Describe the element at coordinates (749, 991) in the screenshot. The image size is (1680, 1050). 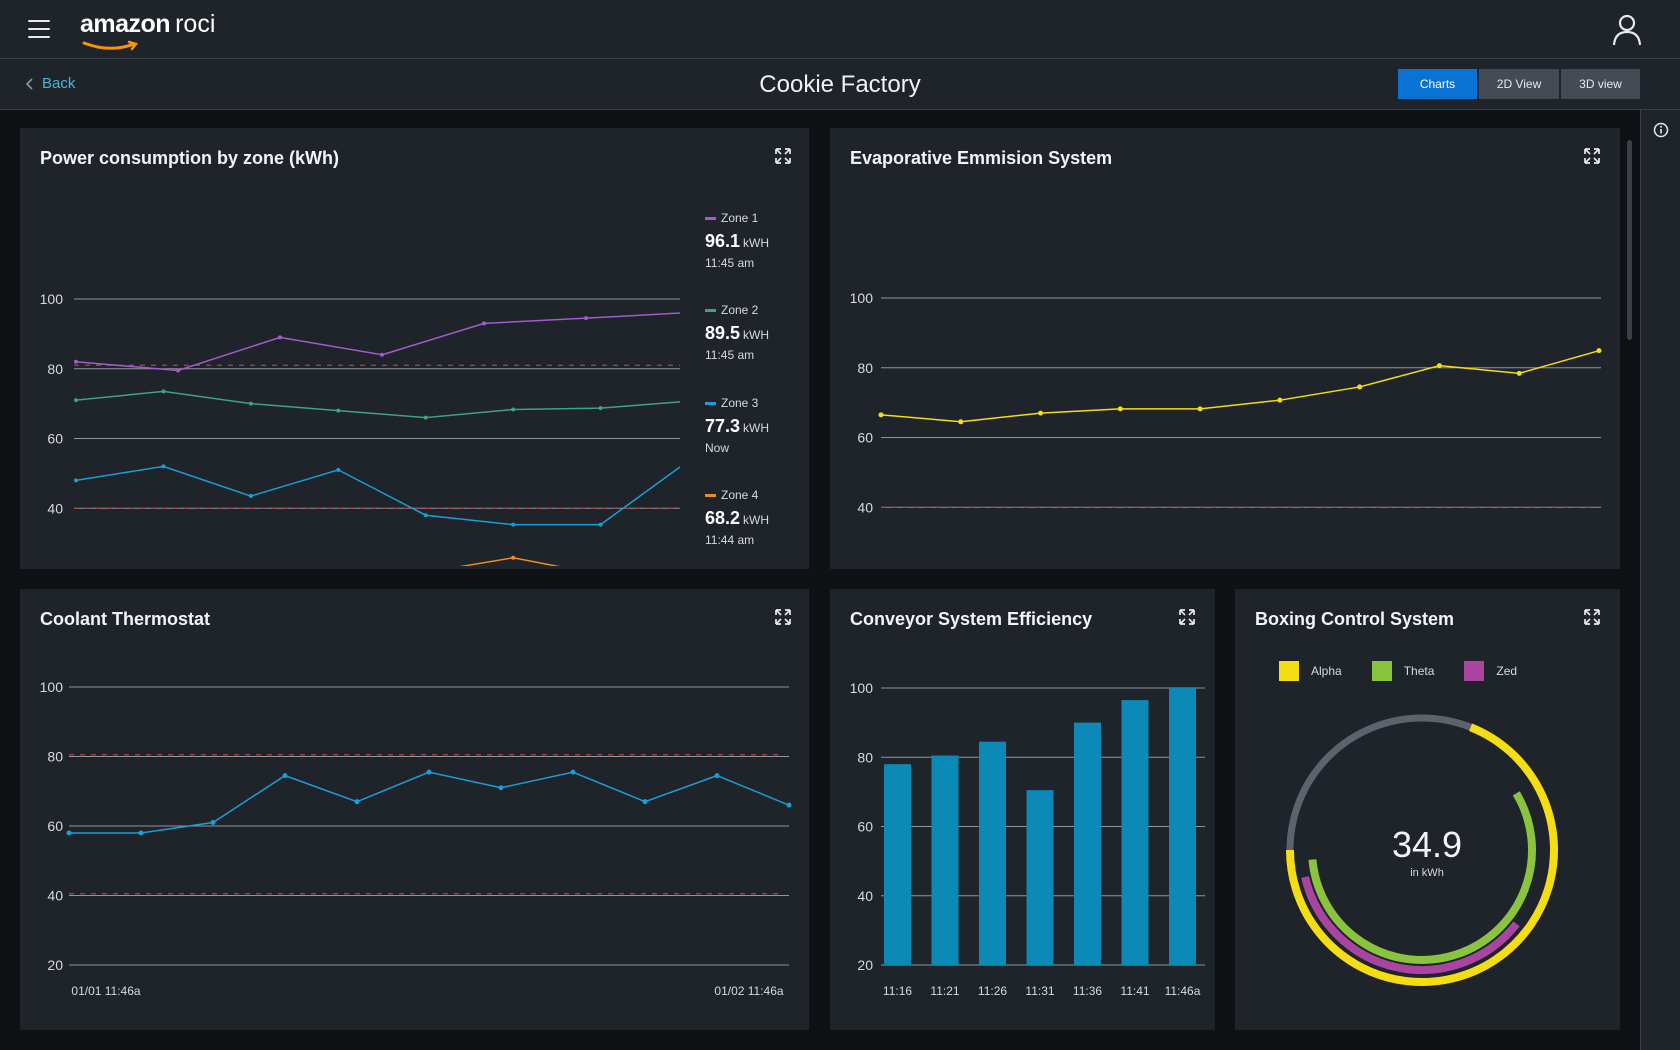
I see `x-tick-label: 01/02 11:46a` at that location.